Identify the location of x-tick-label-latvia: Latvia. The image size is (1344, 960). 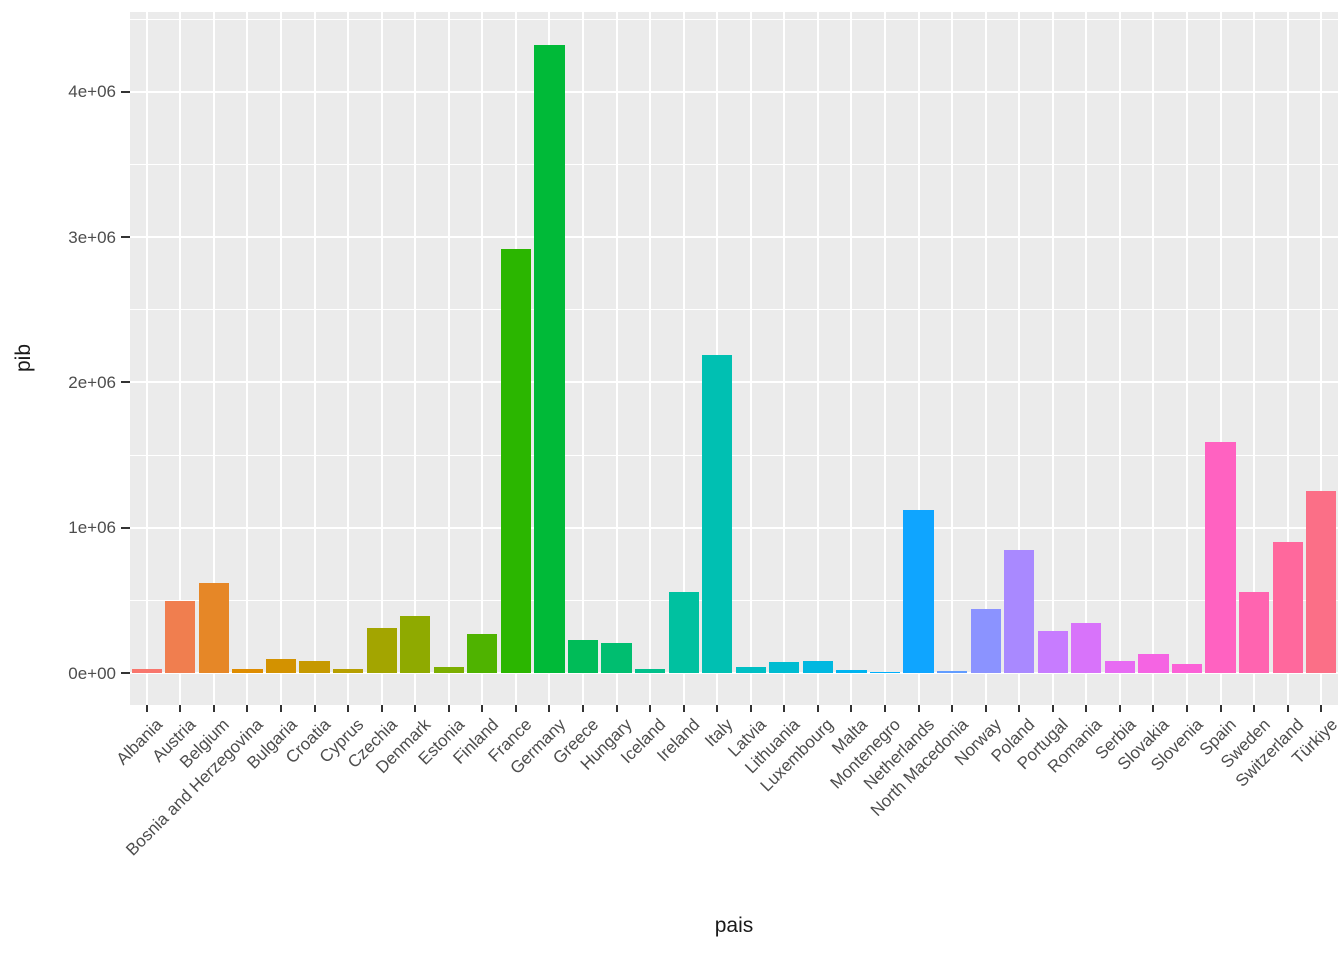
(747, 738).